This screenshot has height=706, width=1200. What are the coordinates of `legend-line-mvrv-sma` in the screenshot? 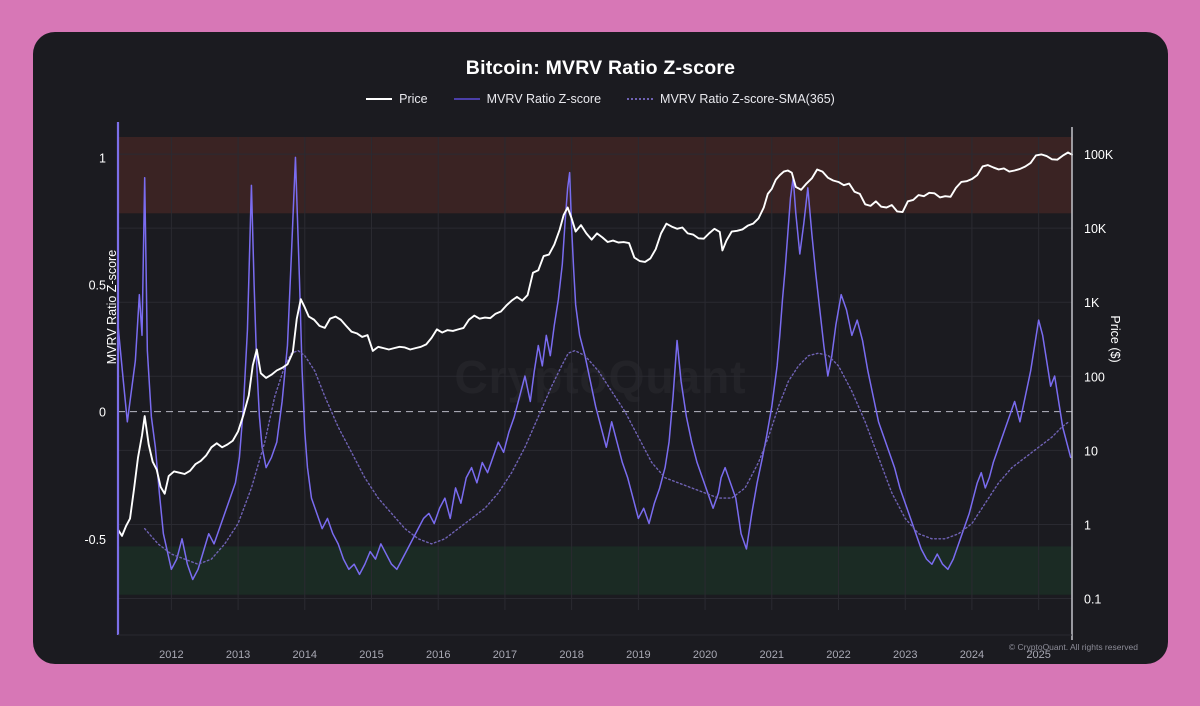 It's located at (640, 99).